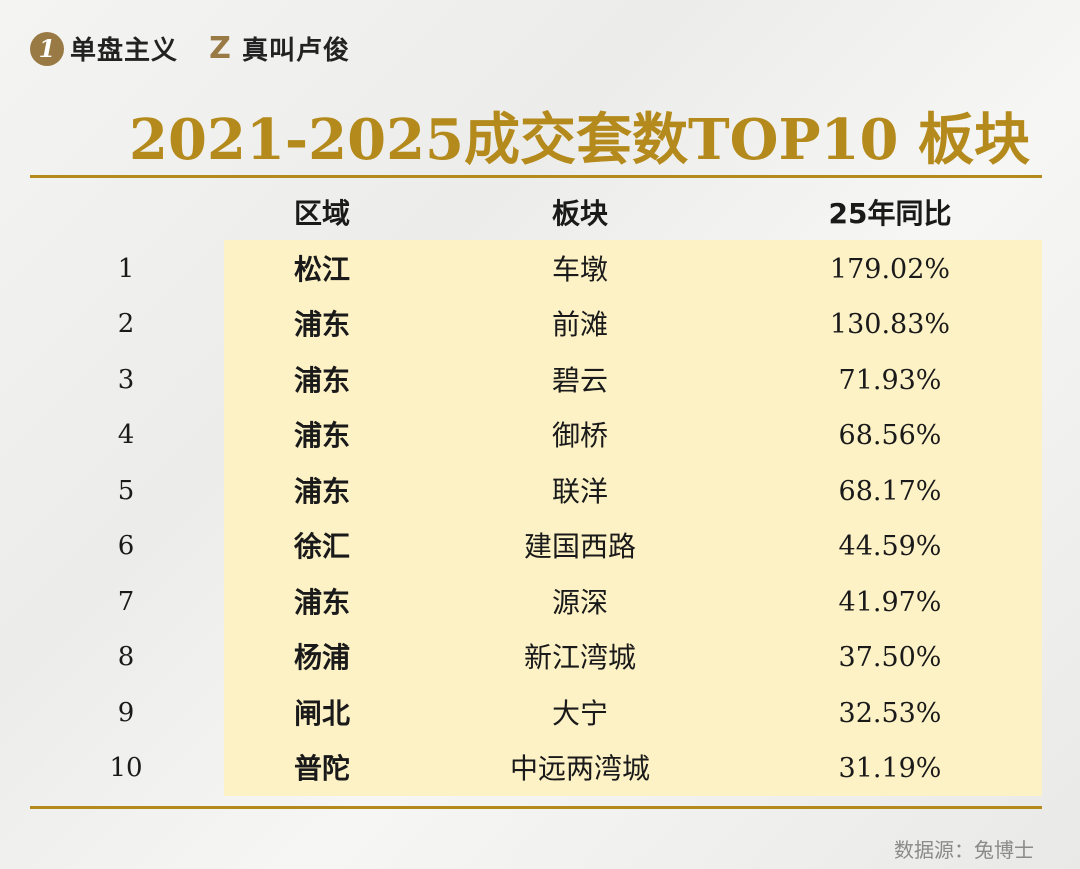  What do you see at coordinates (579, 768) in the screenshot?
I see `block-cell: 中远两湾城` at bounding box center [579, 768].